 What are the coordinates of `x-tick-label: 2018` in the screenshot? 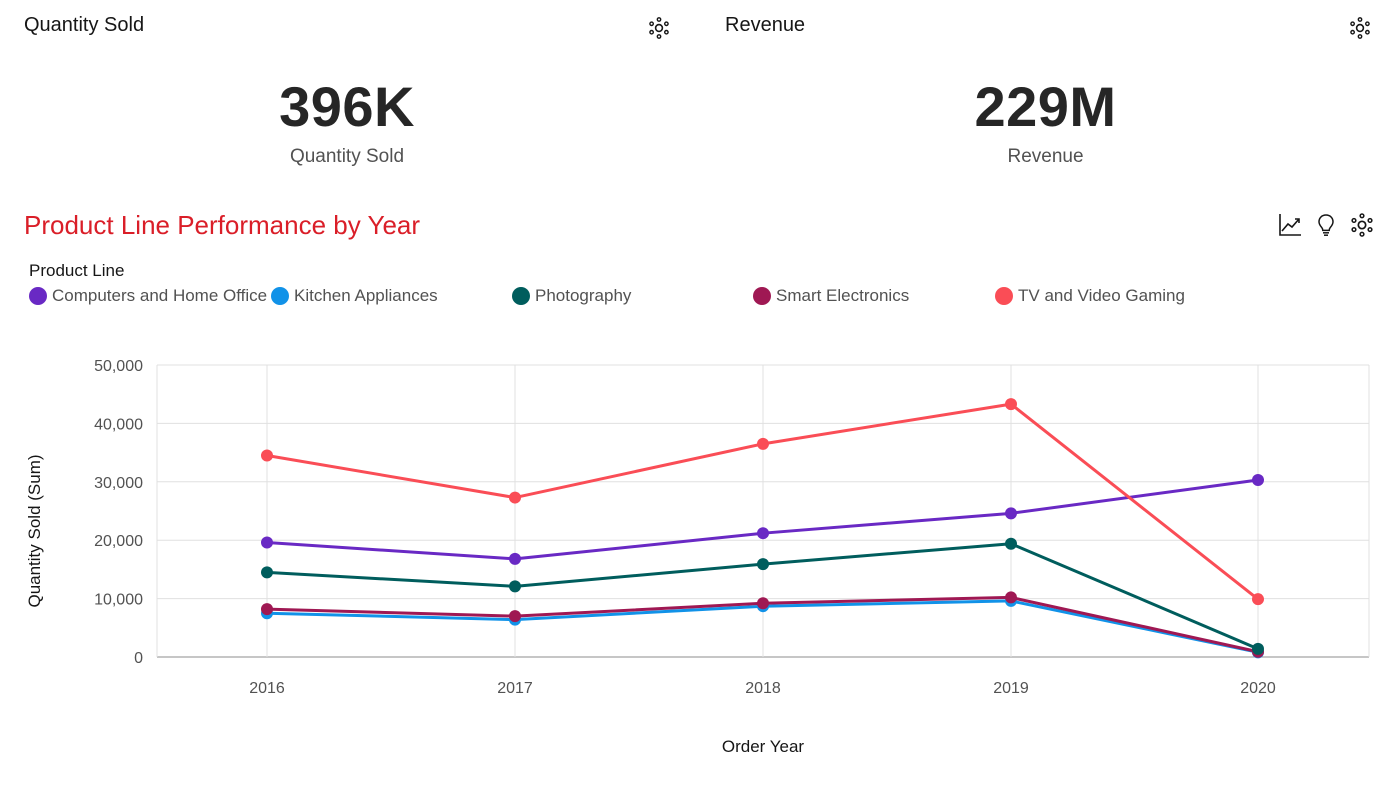 It's located at (763, 688).